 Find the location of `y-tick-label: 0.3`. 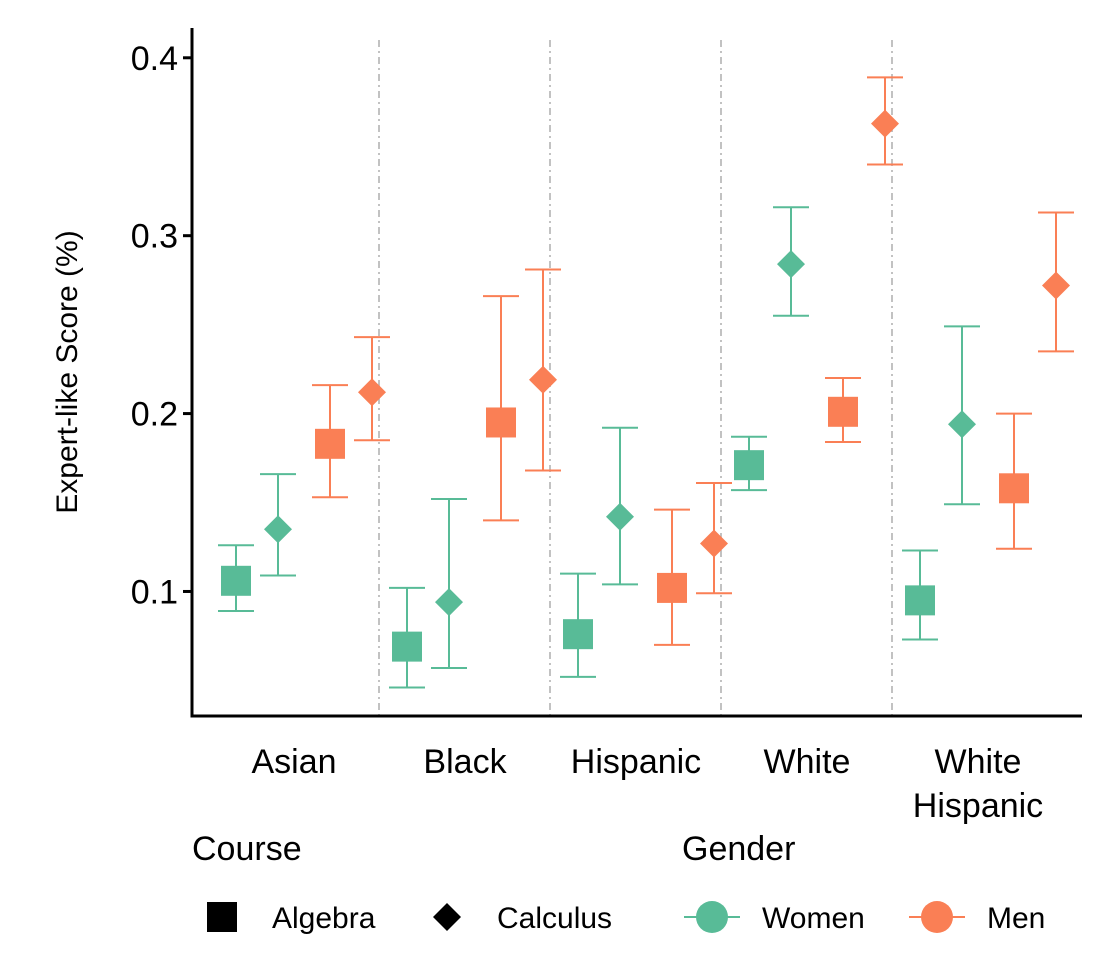

y-tick-label: 0.3 is located at coordinates (154, 237).